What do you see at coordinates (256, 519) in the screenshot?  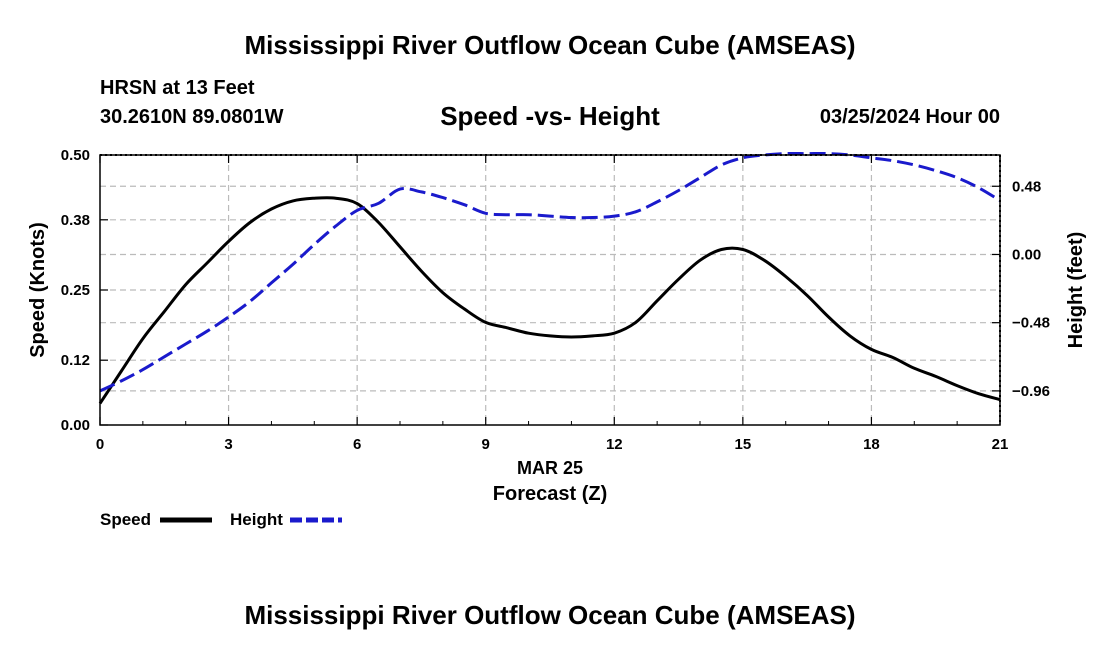 I see `legend-height-label: Height` at bounding box center [256, 519].